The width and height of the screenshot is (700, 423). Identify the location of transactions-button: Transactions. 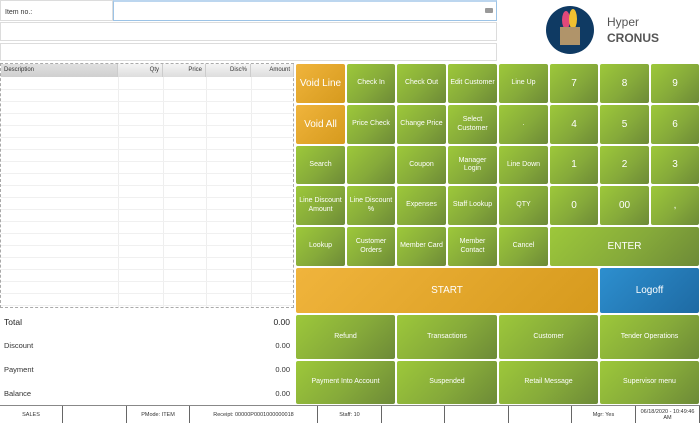
(447, 337).